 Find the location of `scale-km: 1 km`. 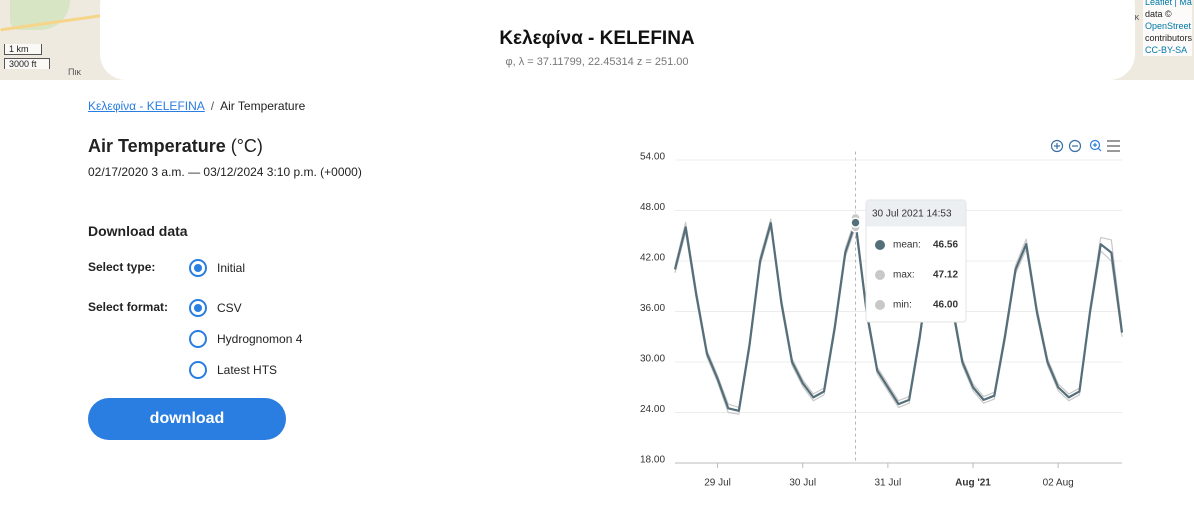

scale-km: 1 km is located at coordinates (23, 49).